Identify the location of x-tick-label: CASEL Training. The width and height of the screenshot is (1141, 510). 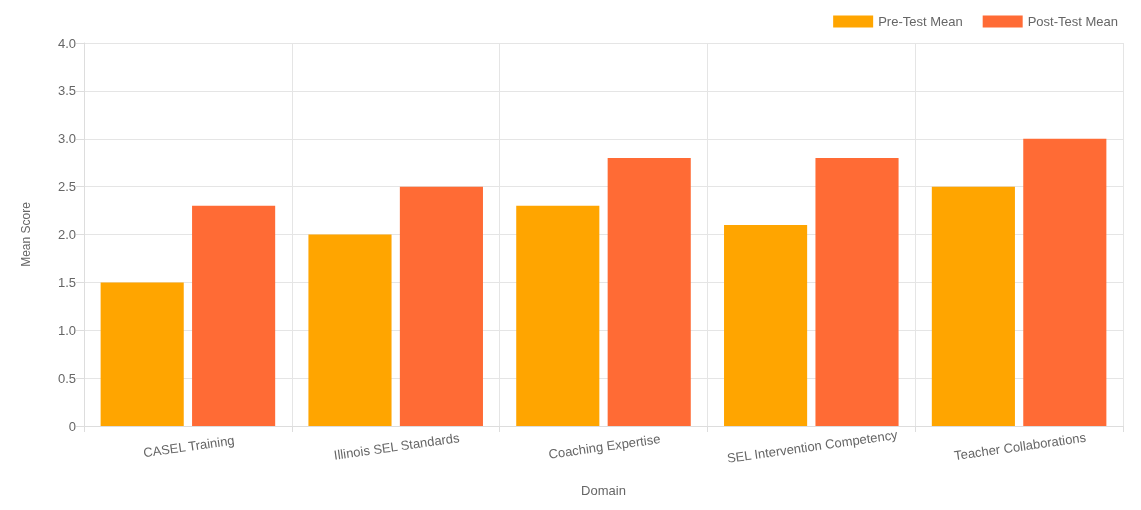
(189, 446).